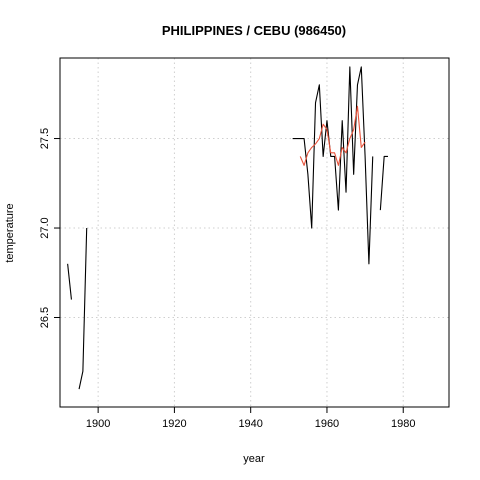  What do you see at coordinates (254, 459) in the screenshot?
I see `x-axis-label: year` at bounding box center [254, 459].